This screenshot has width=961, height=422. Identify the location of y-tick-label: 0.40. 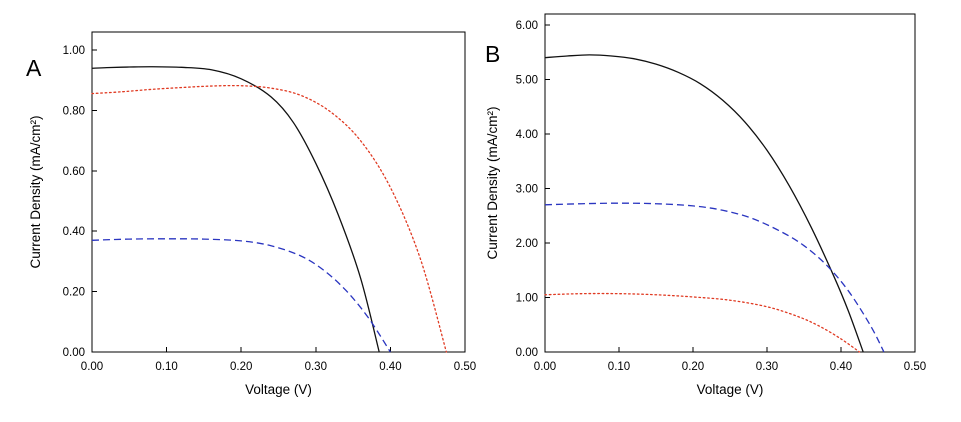
(74, 232).